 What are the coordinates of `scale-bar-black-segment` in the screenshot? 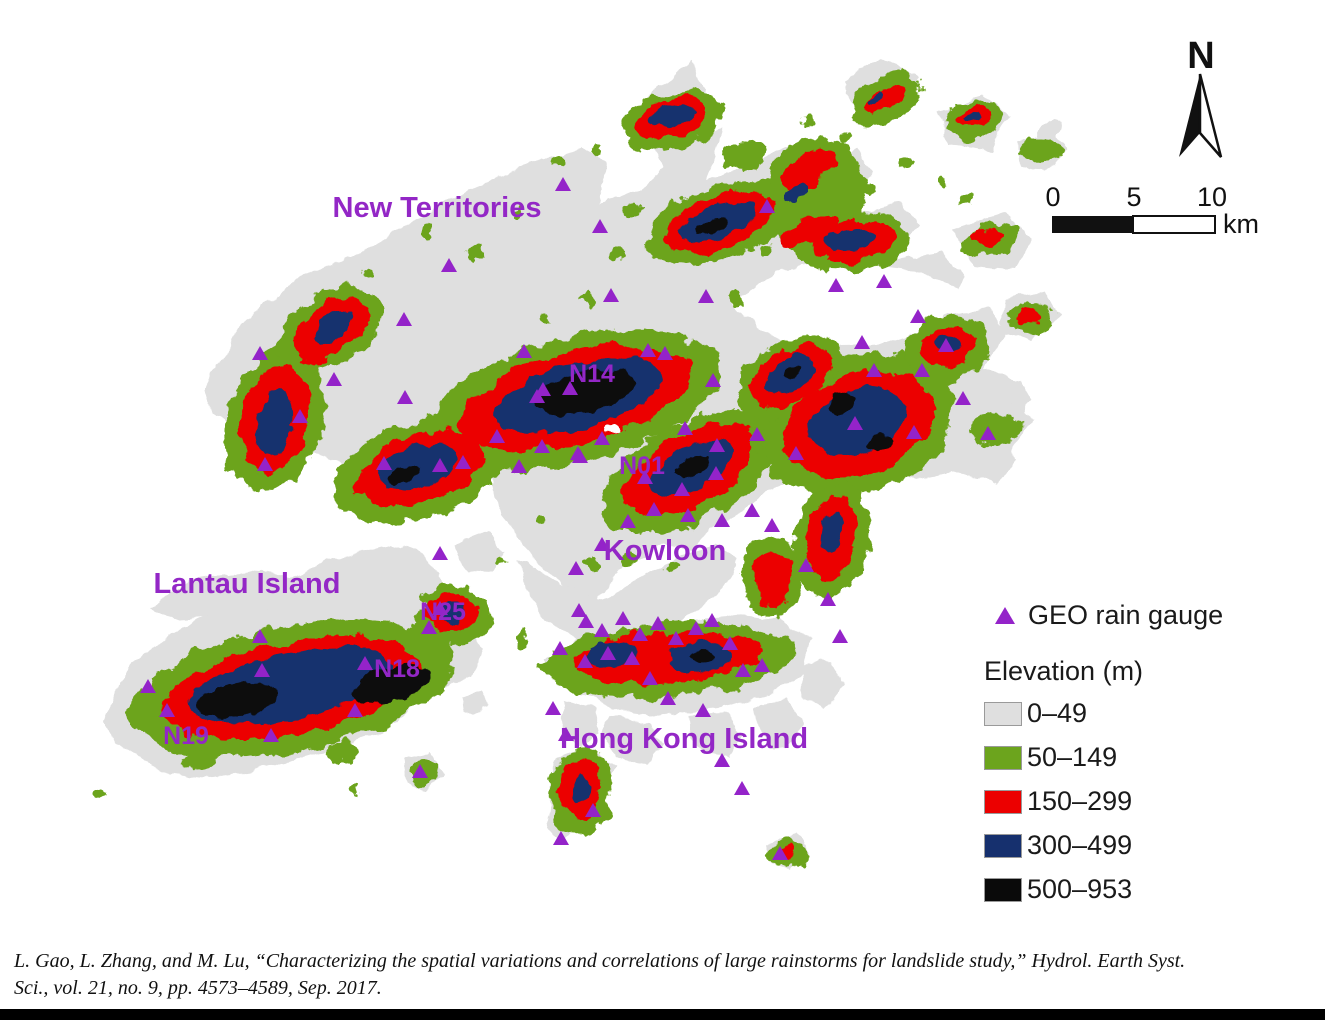 It's located at (1092, 224).